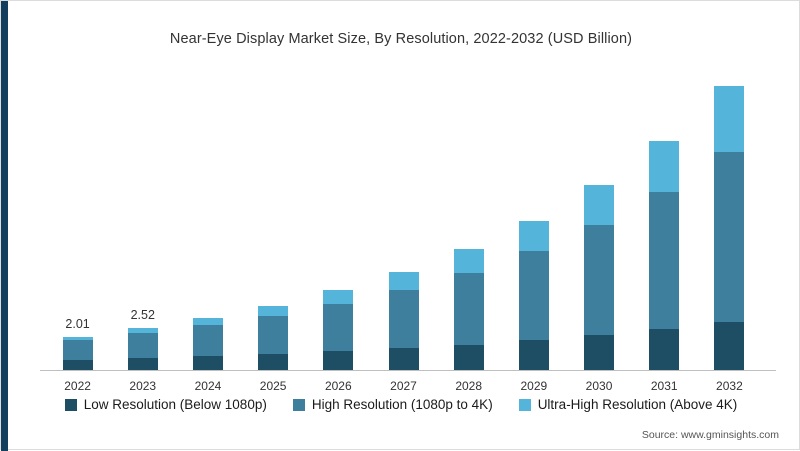  Describe the element at coordinates (142, 315) in the screenshot. I see `bar-value-label: 2.52` at that location.